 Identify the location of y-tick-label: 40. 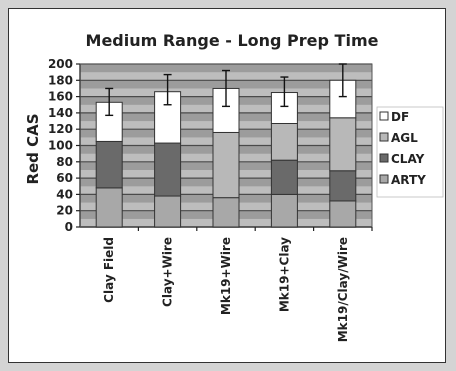
(64, 194).